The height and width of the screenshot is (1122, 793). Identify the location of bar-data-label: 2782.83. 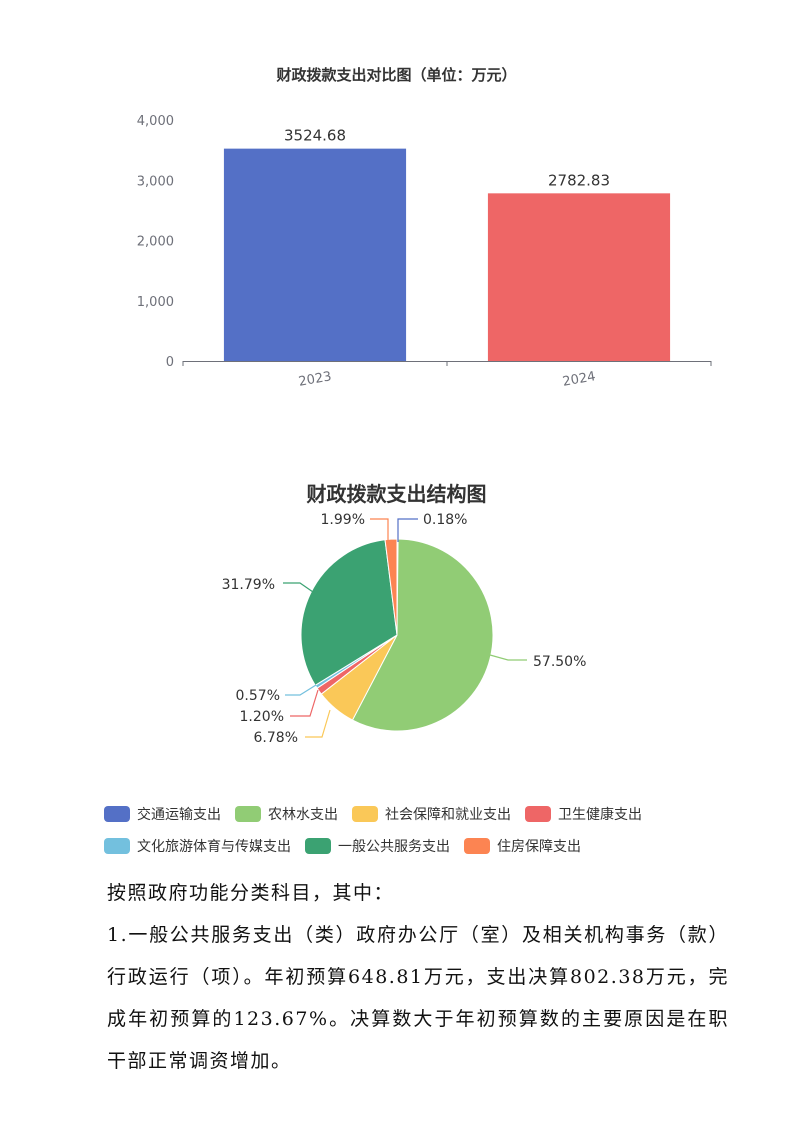
(579, 180).